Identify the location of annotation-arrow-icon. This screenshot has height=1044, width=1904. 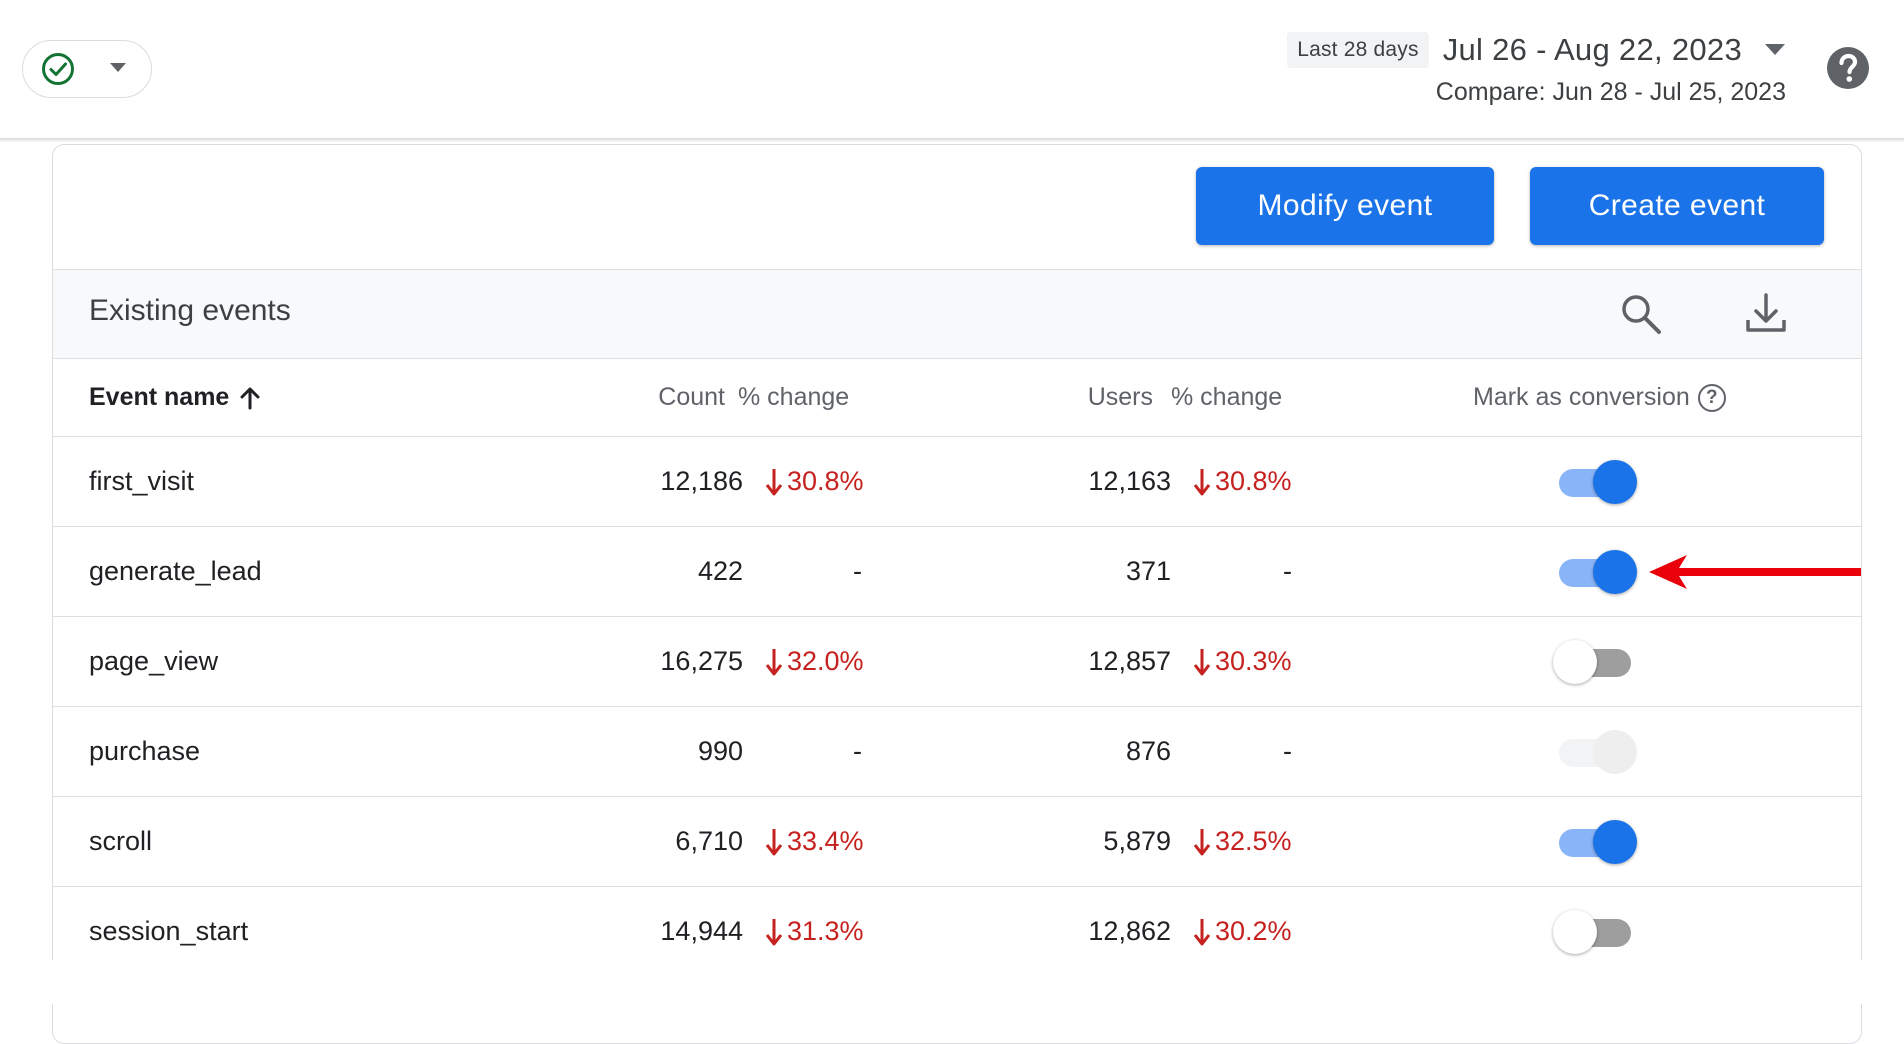
(1755, 572).